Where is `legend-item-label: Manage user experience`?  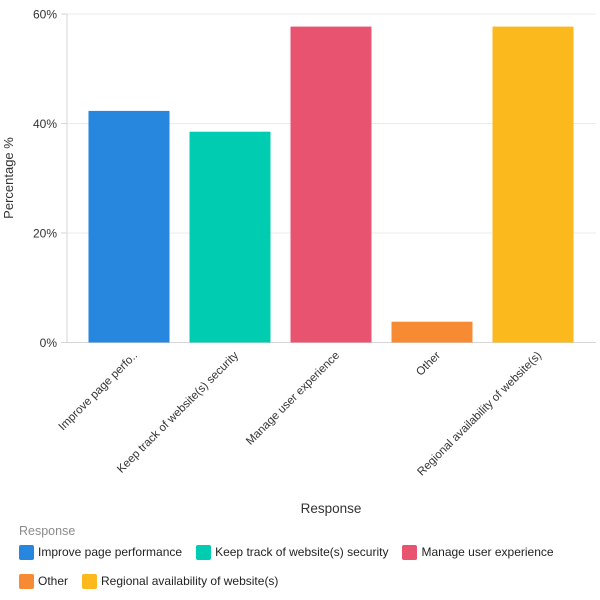
legend-item-label: Manage user experience is located at coordinates (487, 552).